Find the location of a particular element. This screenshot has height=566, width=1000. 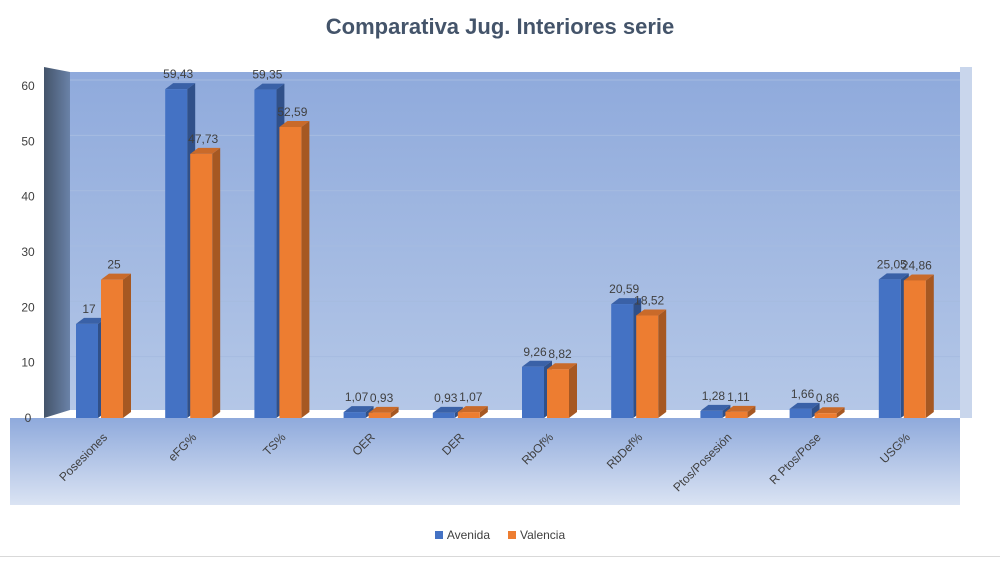

legend-item-avenida: Avenida is located at coordinates (462, 535).